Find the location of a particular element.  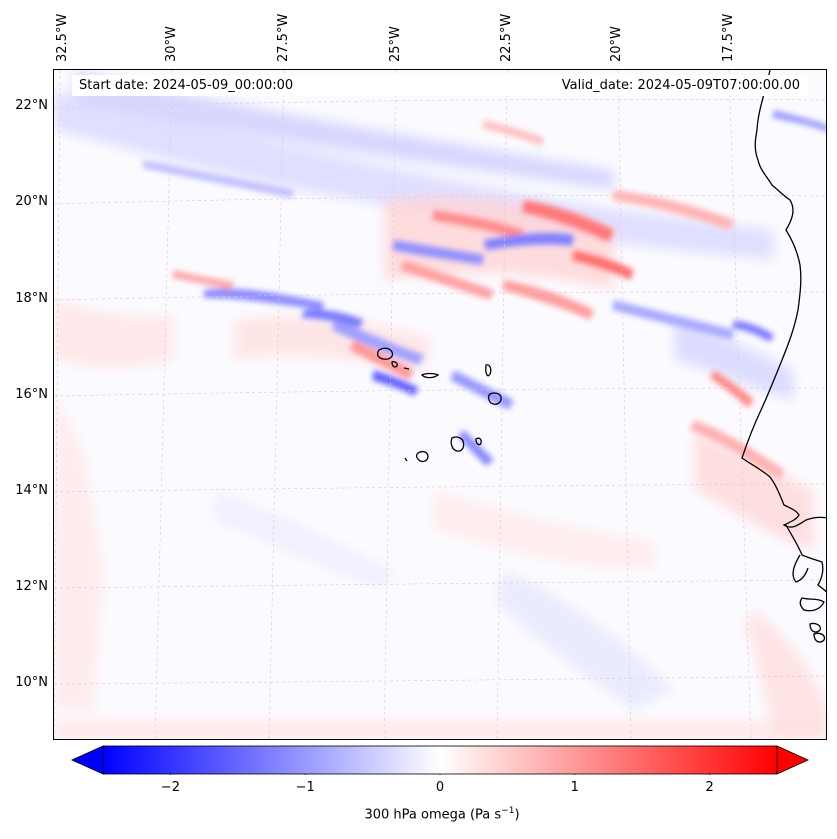

colorbar is located at coordinates (440, 760).